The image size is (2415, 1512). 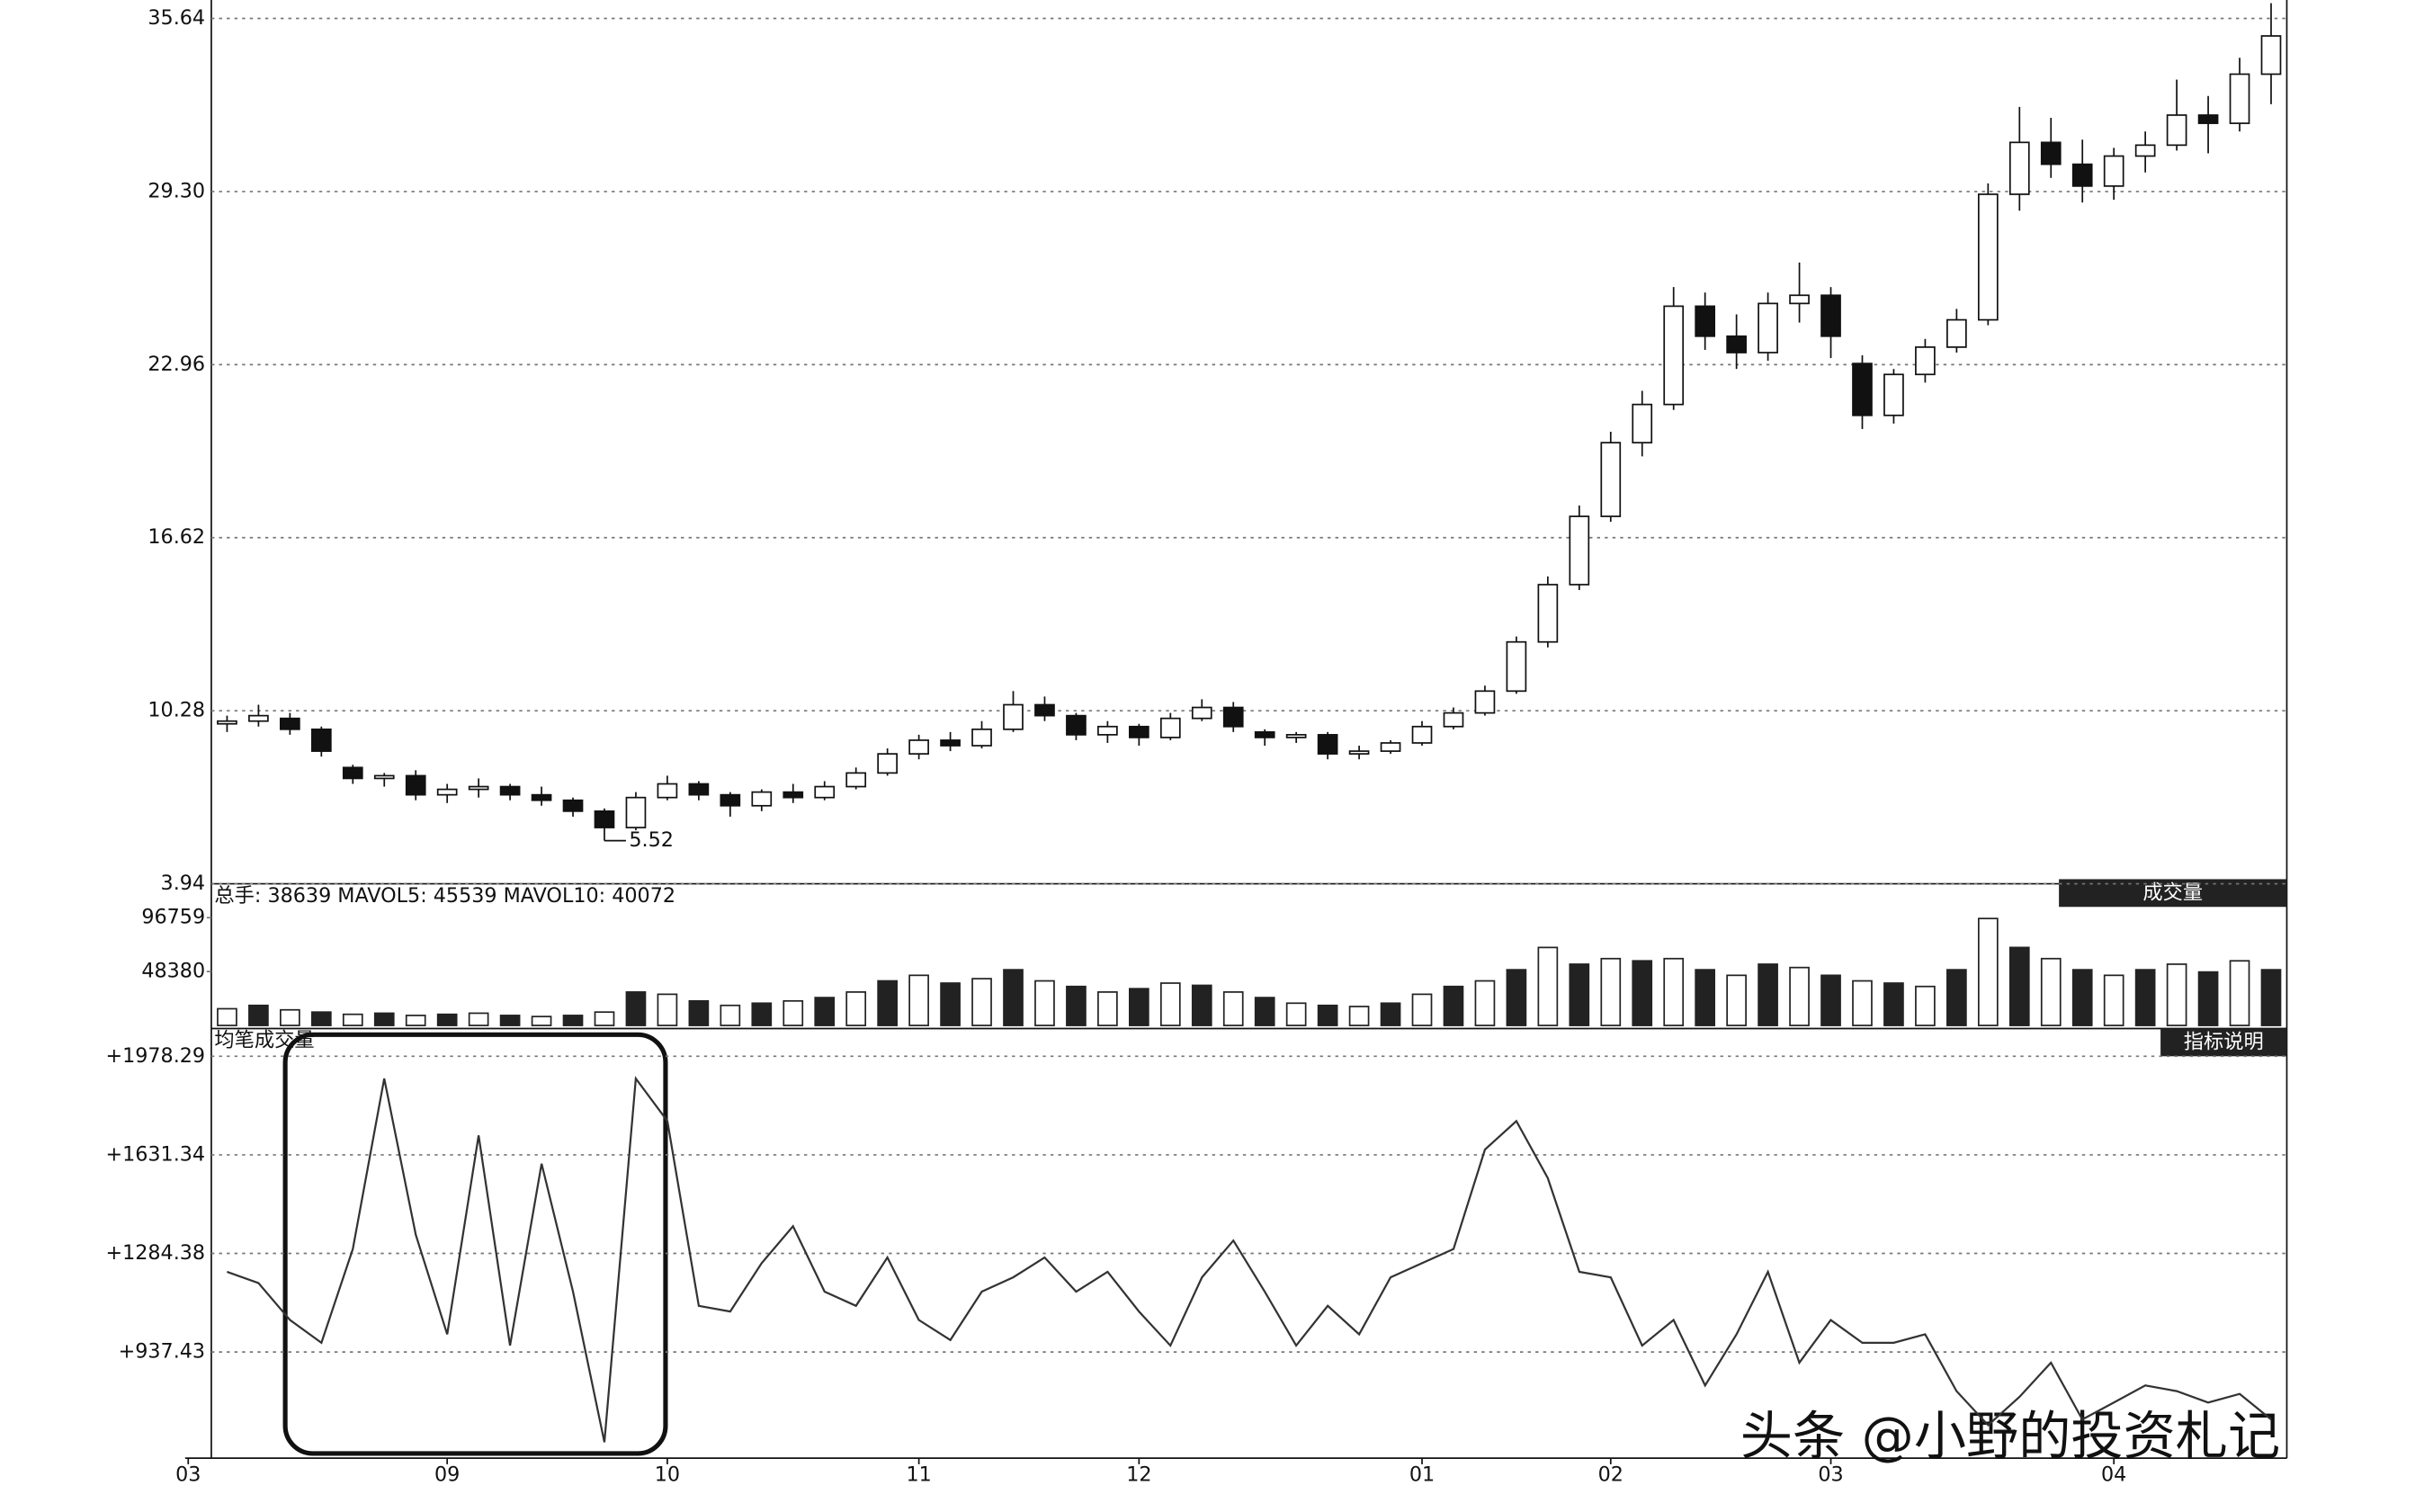 I want to click on x-tick-label: 10, so click(x=667, y=1474).